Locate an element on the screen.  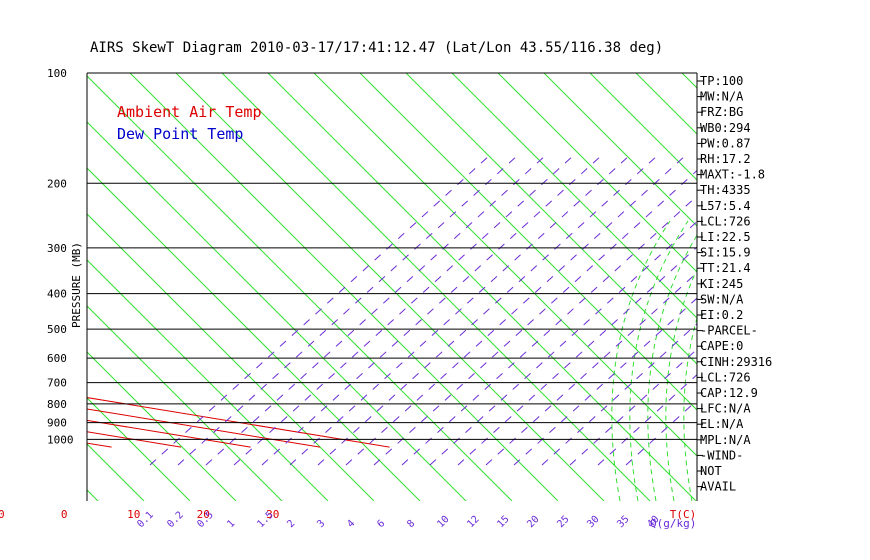
mixing-ratio-tick: 10 is located at coordinates (443, 522).